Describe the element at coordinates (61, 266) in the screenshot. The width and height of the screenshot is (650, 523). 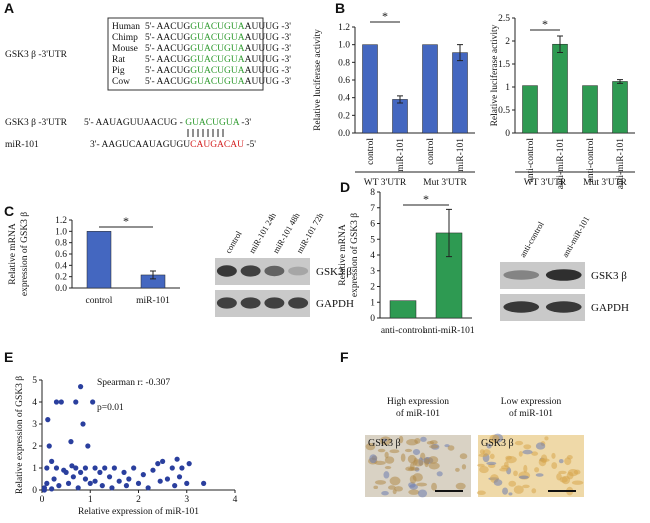
I see `y-tick-label: 0.4` at that location.